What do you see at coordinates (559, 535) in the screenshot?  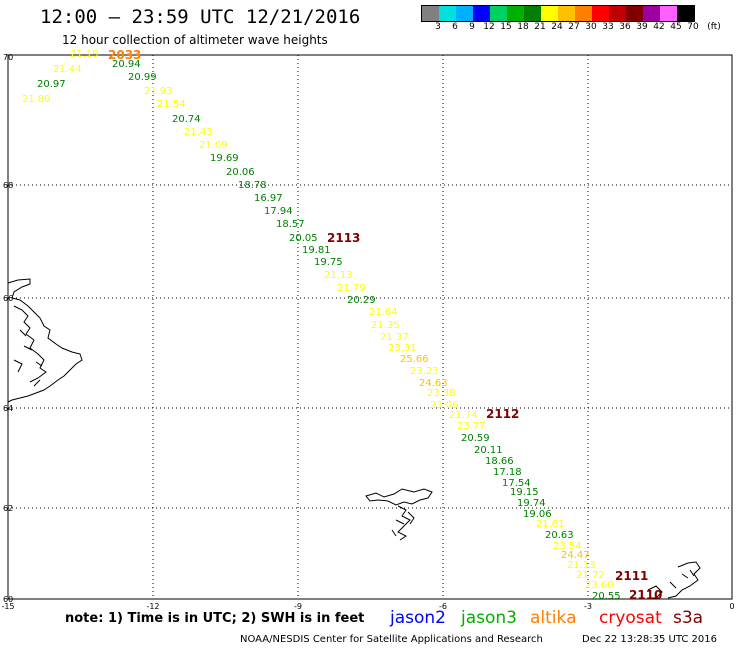 I see `swh-value: 20.63` at bounding box center [559, 535].